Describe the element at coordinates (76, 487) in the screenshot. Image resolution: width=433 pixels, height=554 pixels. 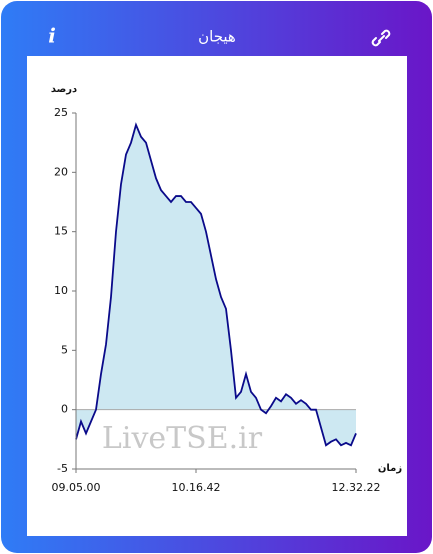
I see `x-tick-label: 09.05.00` at that location.